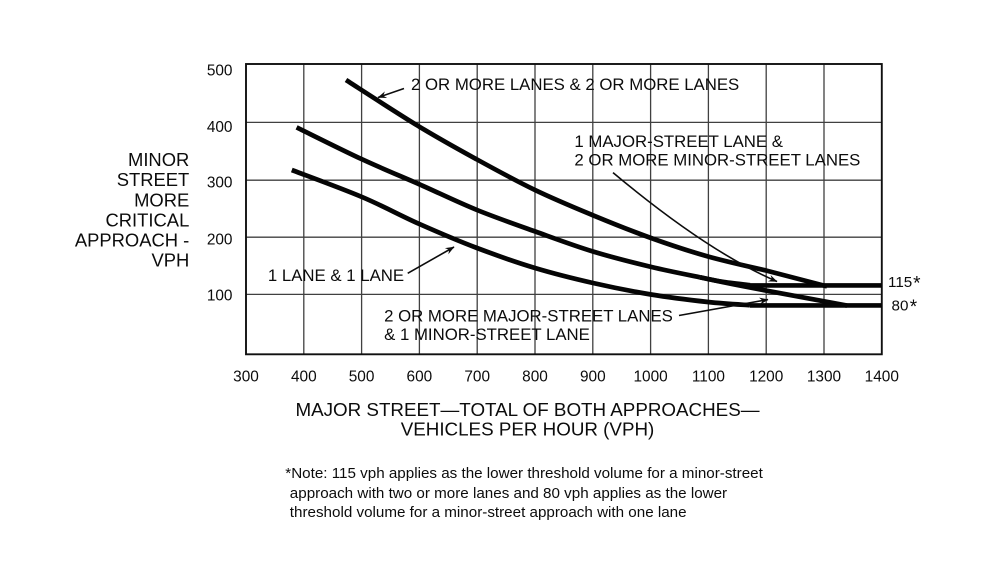 The image size is (1000, 569). Describe the element at coordinates (170, 260) in the screenshot. I see `svg-text: VPH` at that location.